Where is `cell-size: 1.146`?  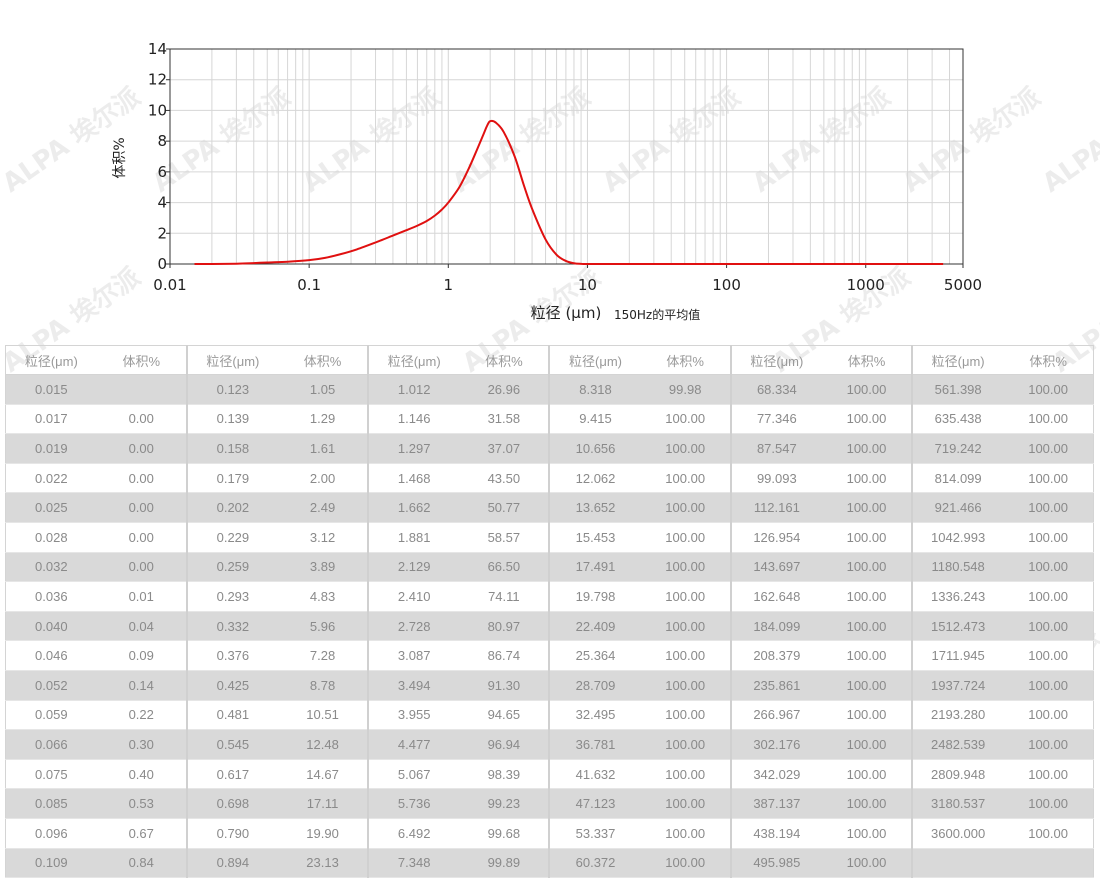 cell-size: 1.146 is located at coordinates (413, 419).